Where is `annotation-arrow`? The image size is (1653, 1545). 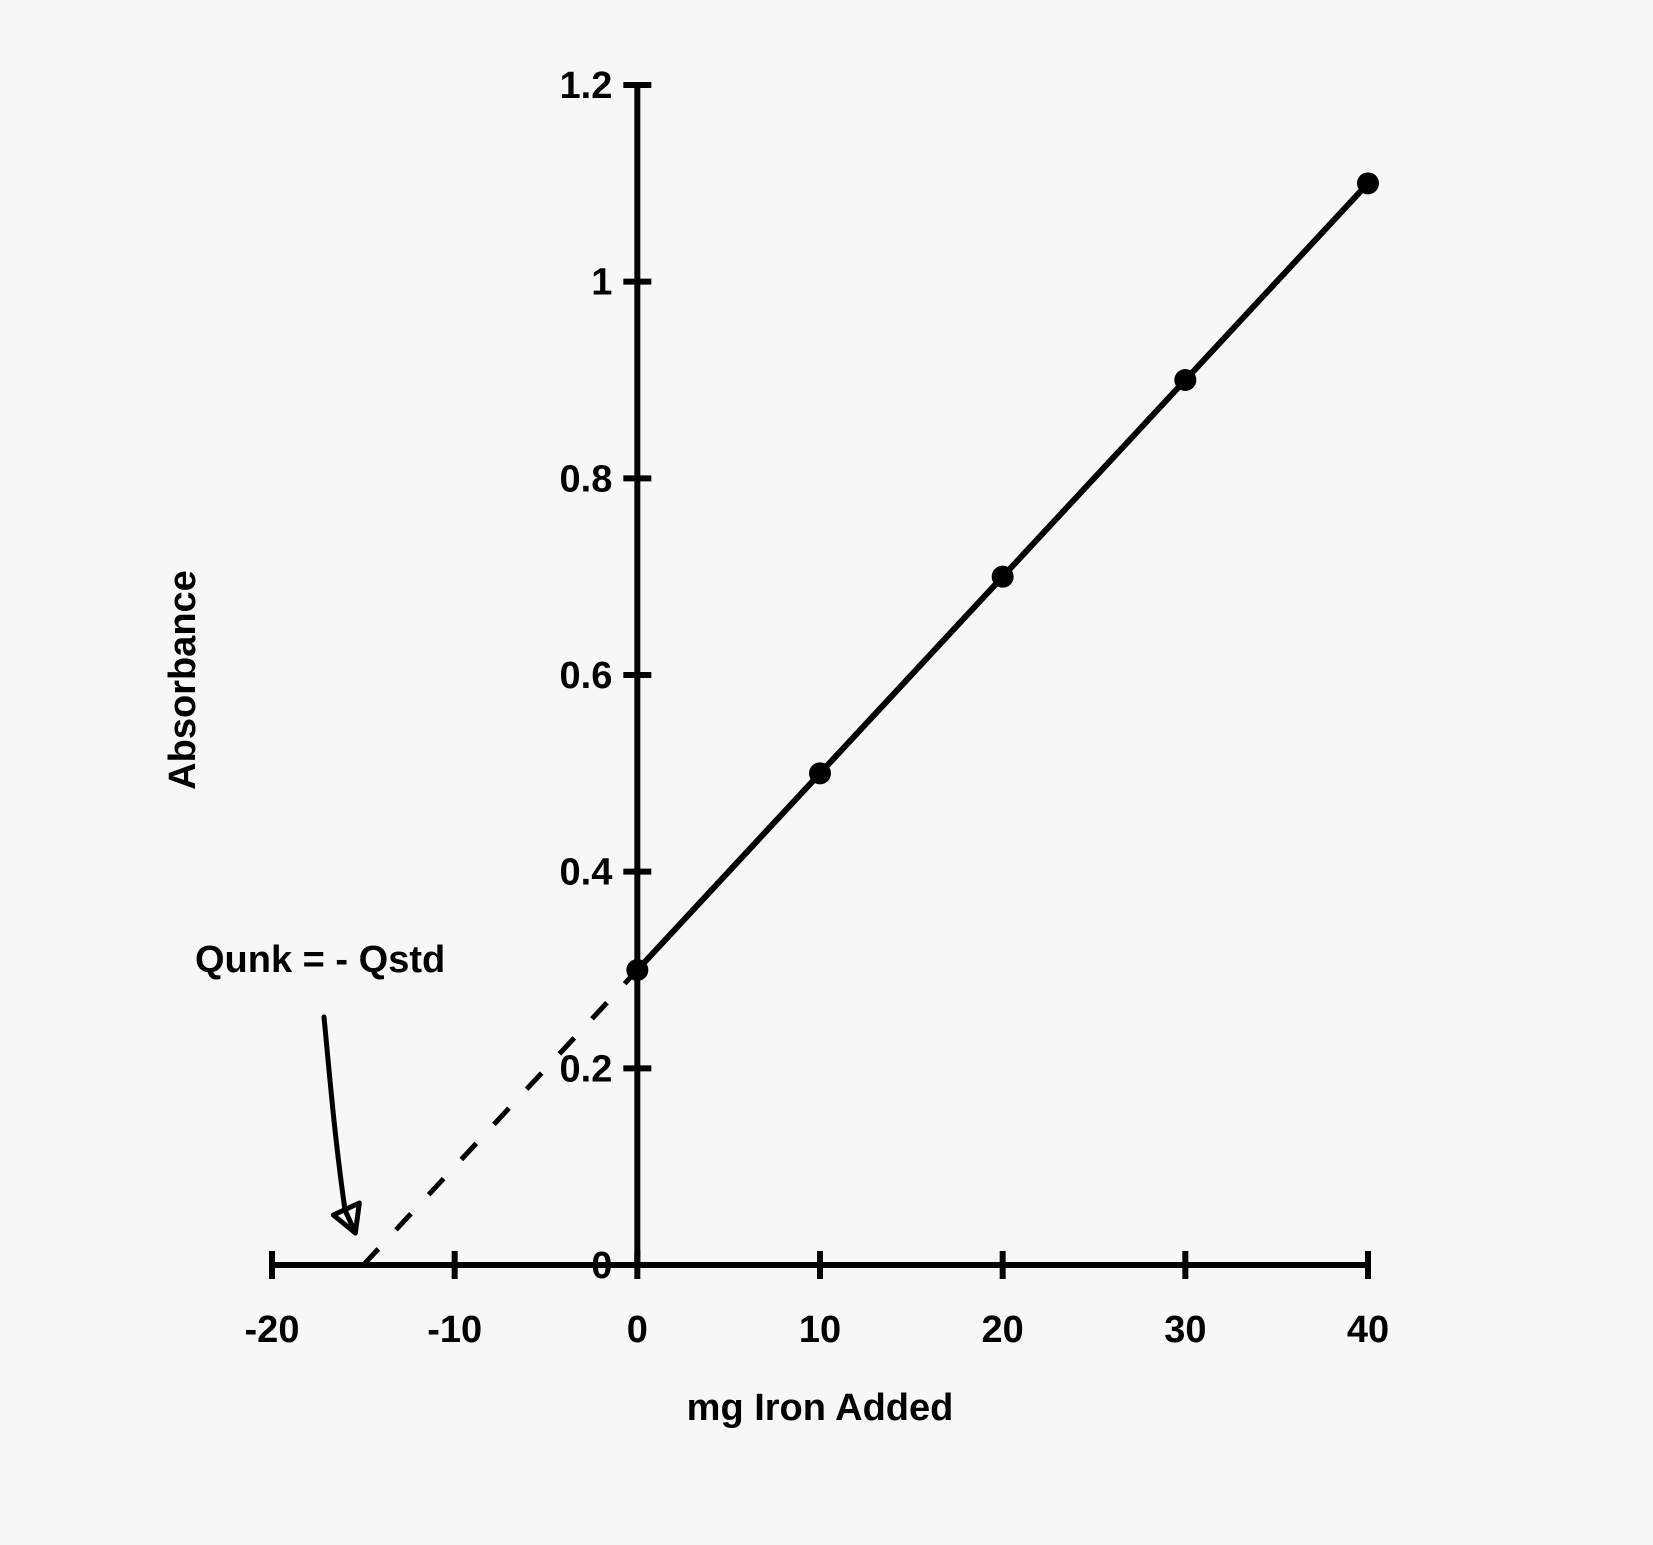 annotation-arrow is located at coordinates (341, 1125).